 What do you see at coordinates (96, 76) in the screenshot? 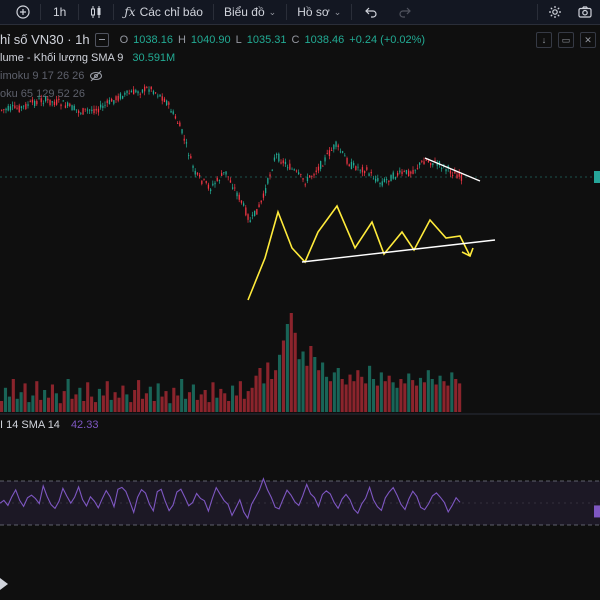
I see `eye-off-icon` at bounding box center [96, 76].